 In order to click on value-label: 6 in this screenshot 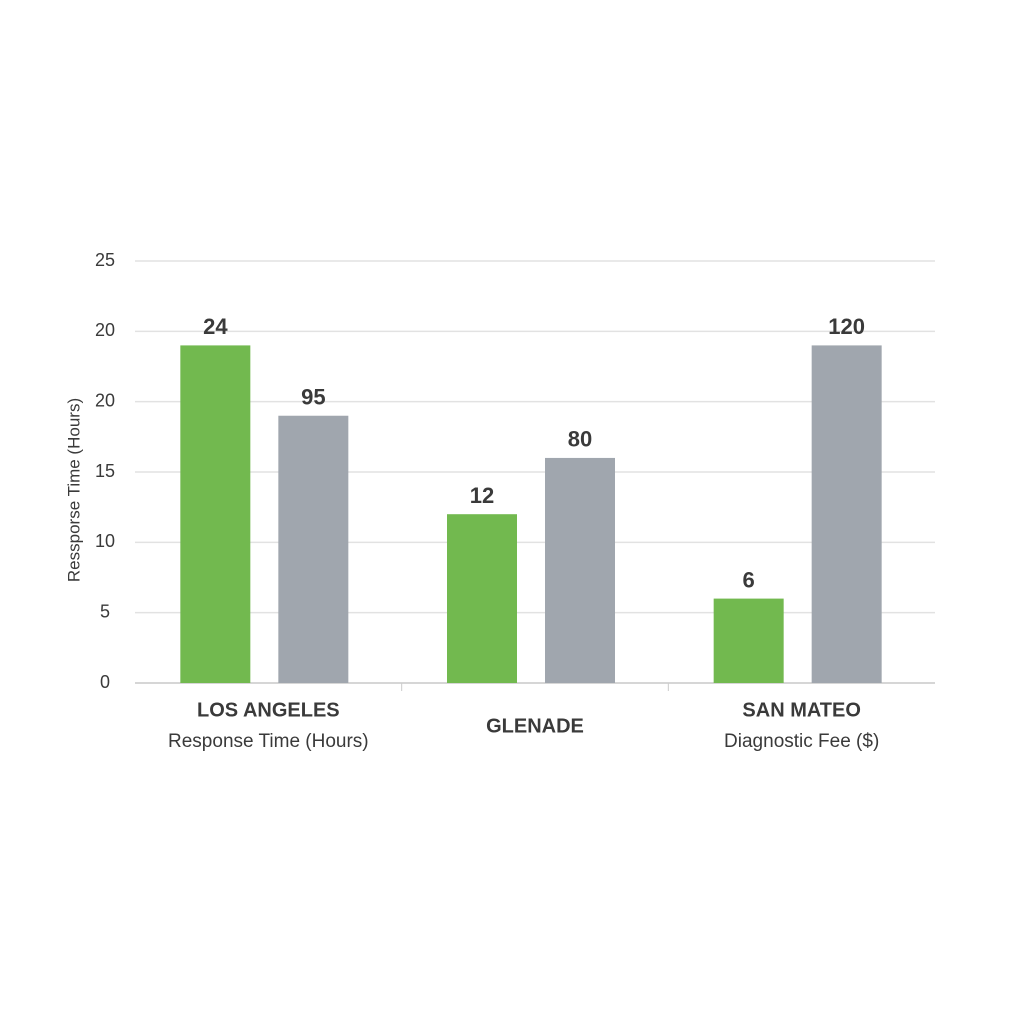, I will do `click(749, 579)`.